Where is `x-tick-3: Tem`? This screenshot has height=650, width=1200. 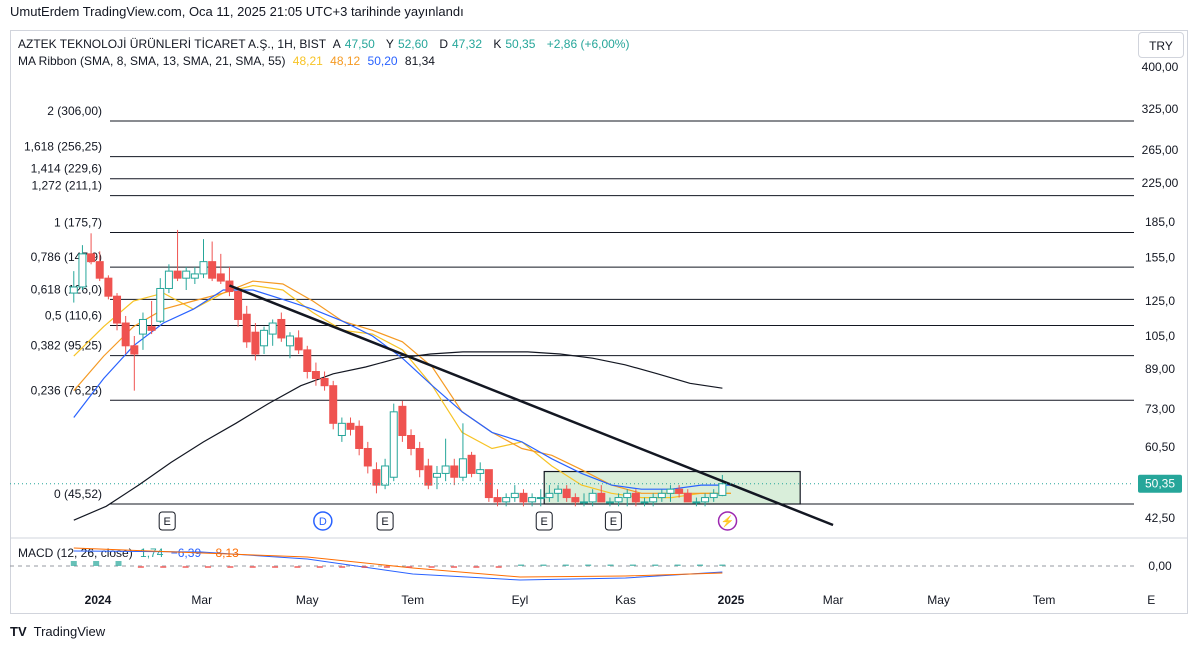
x-tick-3: Tem is located at coordinates (412, 600).